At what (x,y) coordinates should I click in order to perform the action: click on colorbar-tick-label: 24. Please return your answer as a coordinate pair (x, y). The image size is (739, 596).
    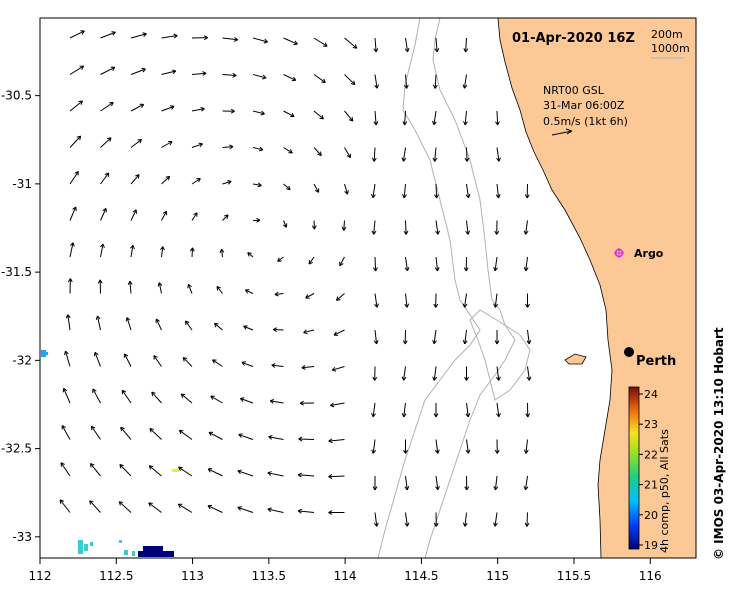
    Looking at the image, I should click on (651, 394).